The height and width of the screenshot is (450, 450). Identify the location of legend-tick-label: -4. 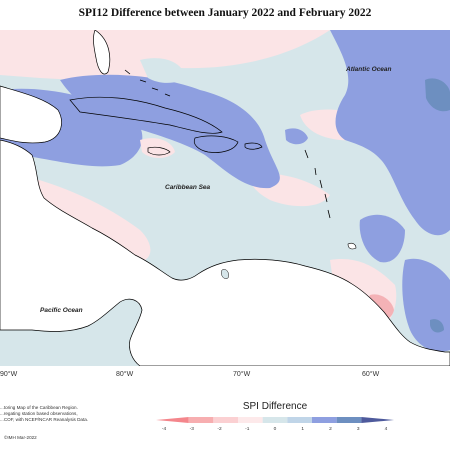
(164, 429).